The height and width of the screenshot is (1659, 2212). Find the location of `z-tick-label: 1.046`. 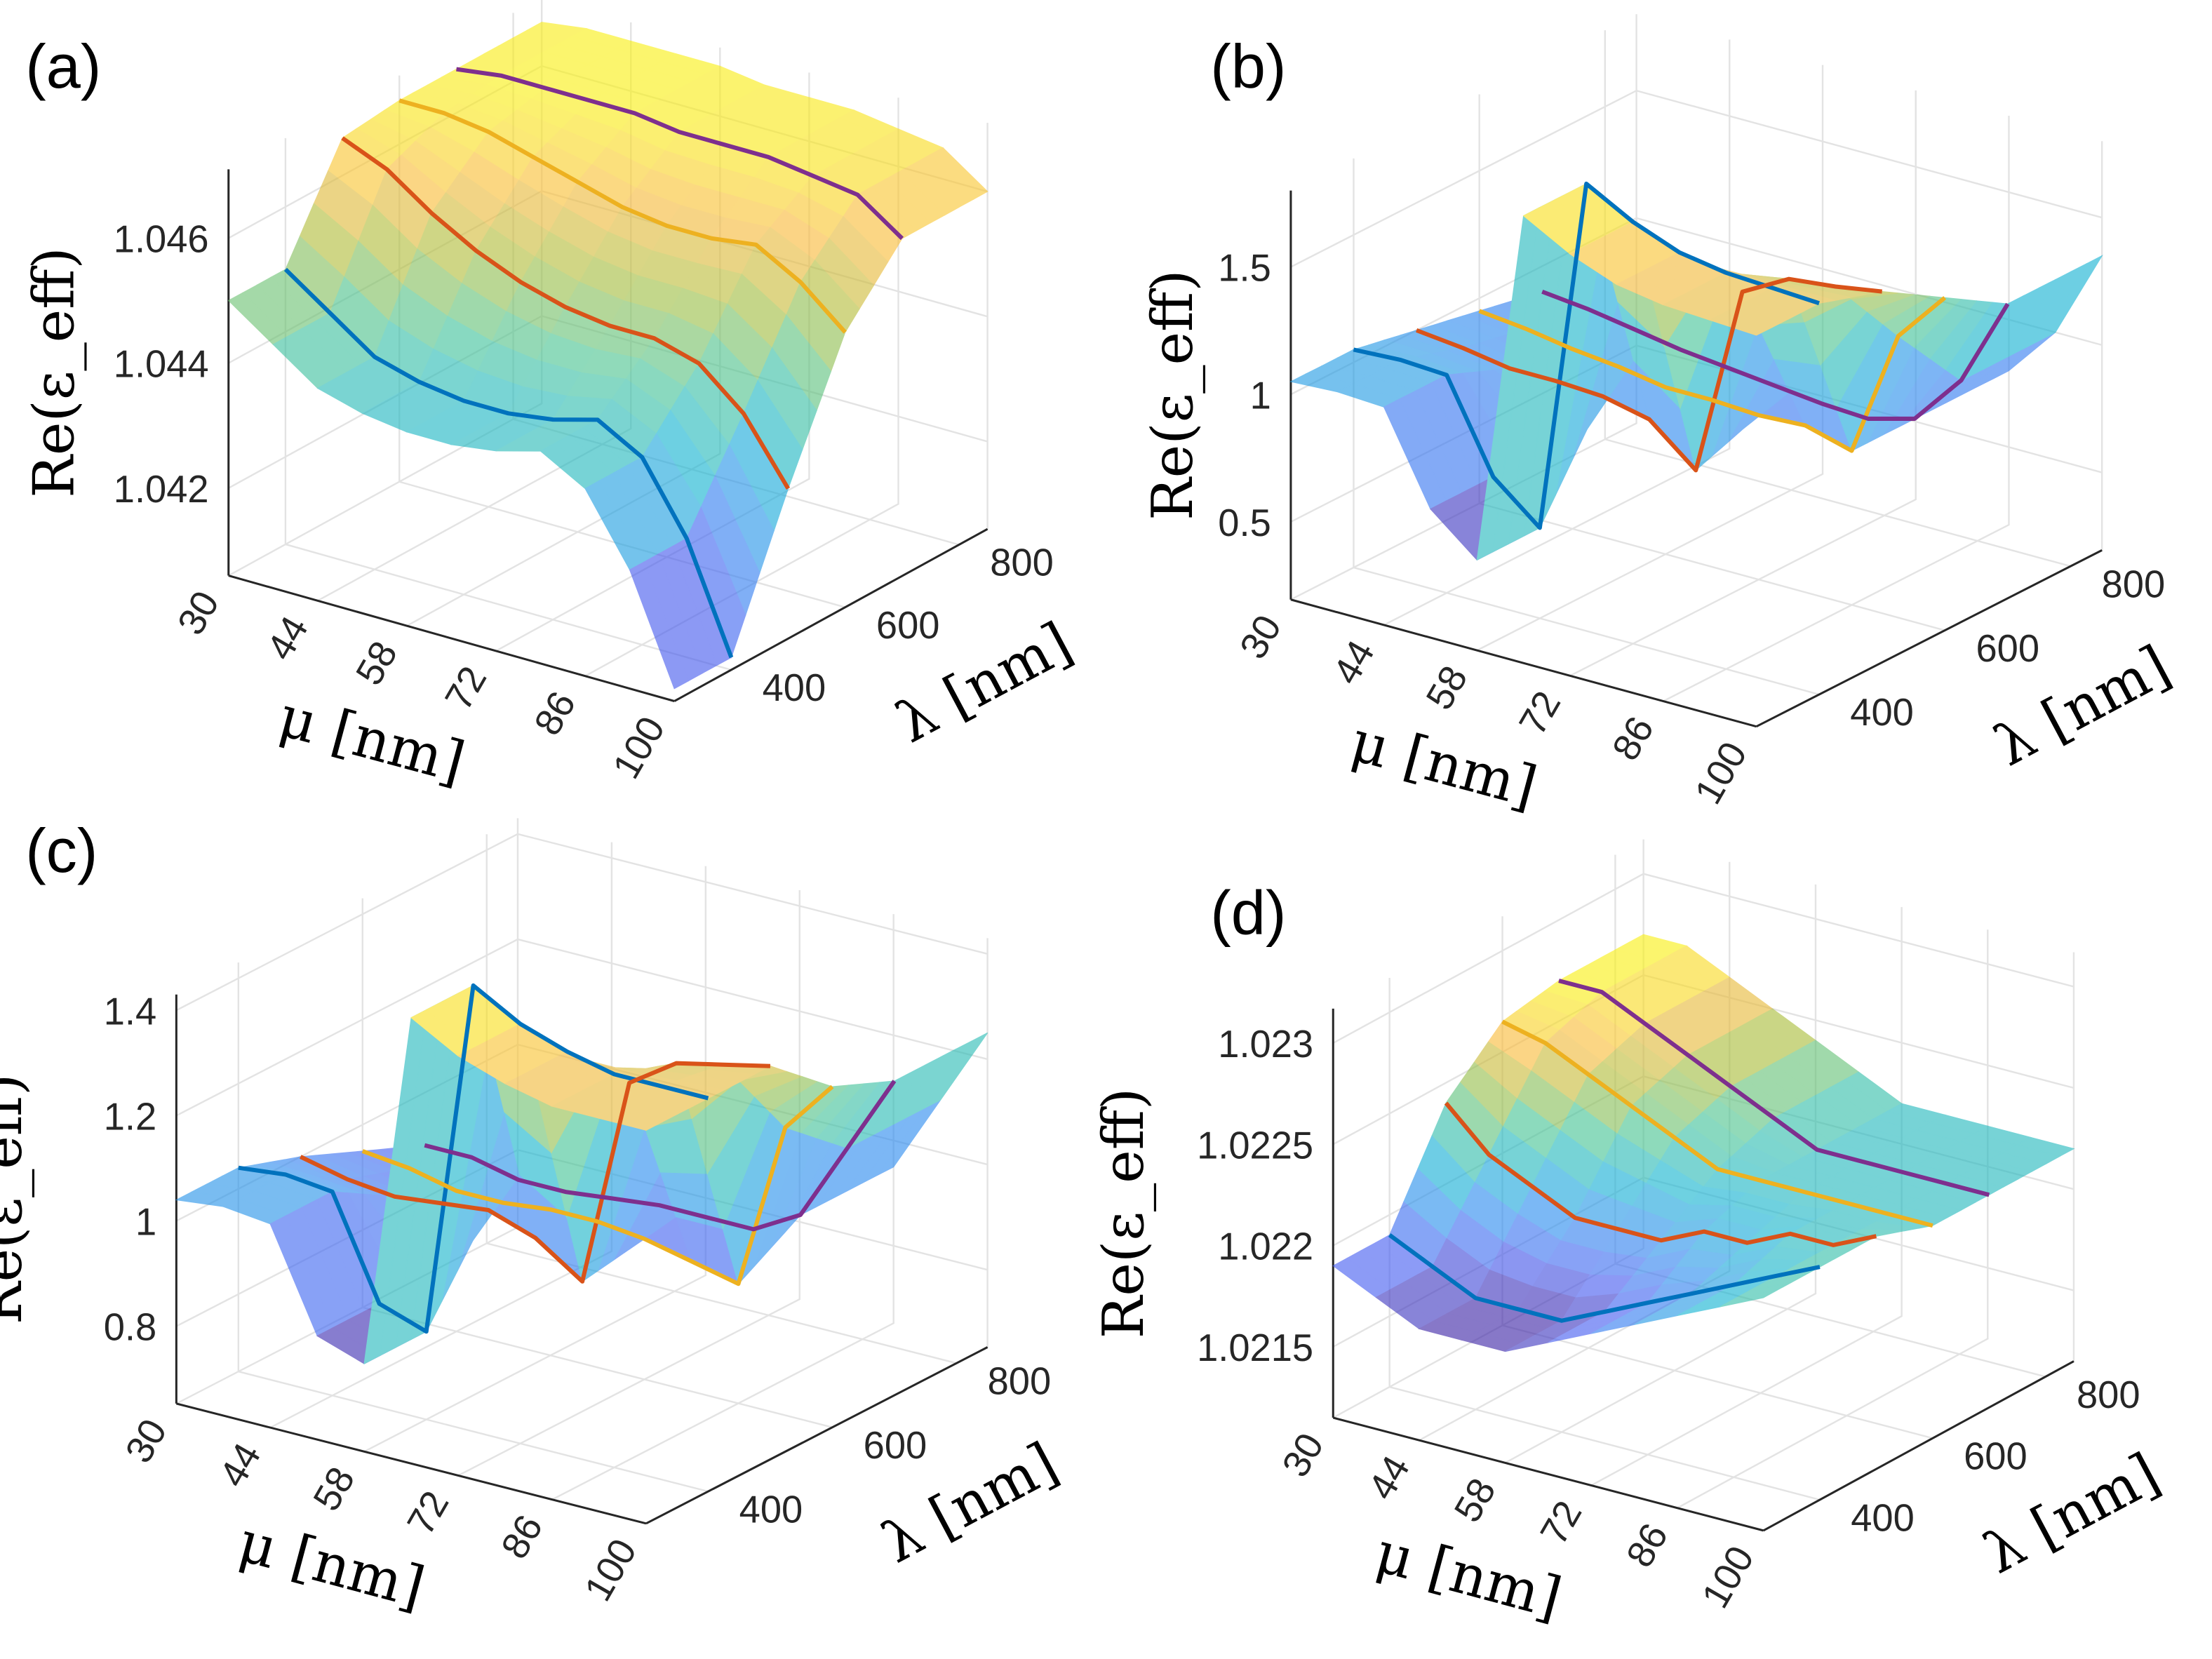

z-tick-label: 1.046 is located at coordinates (161, 239).